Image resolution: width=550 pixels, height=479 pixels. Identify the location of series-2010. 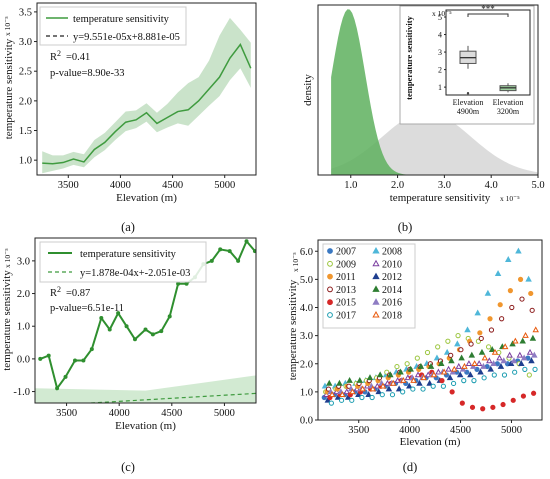
(428, 372).